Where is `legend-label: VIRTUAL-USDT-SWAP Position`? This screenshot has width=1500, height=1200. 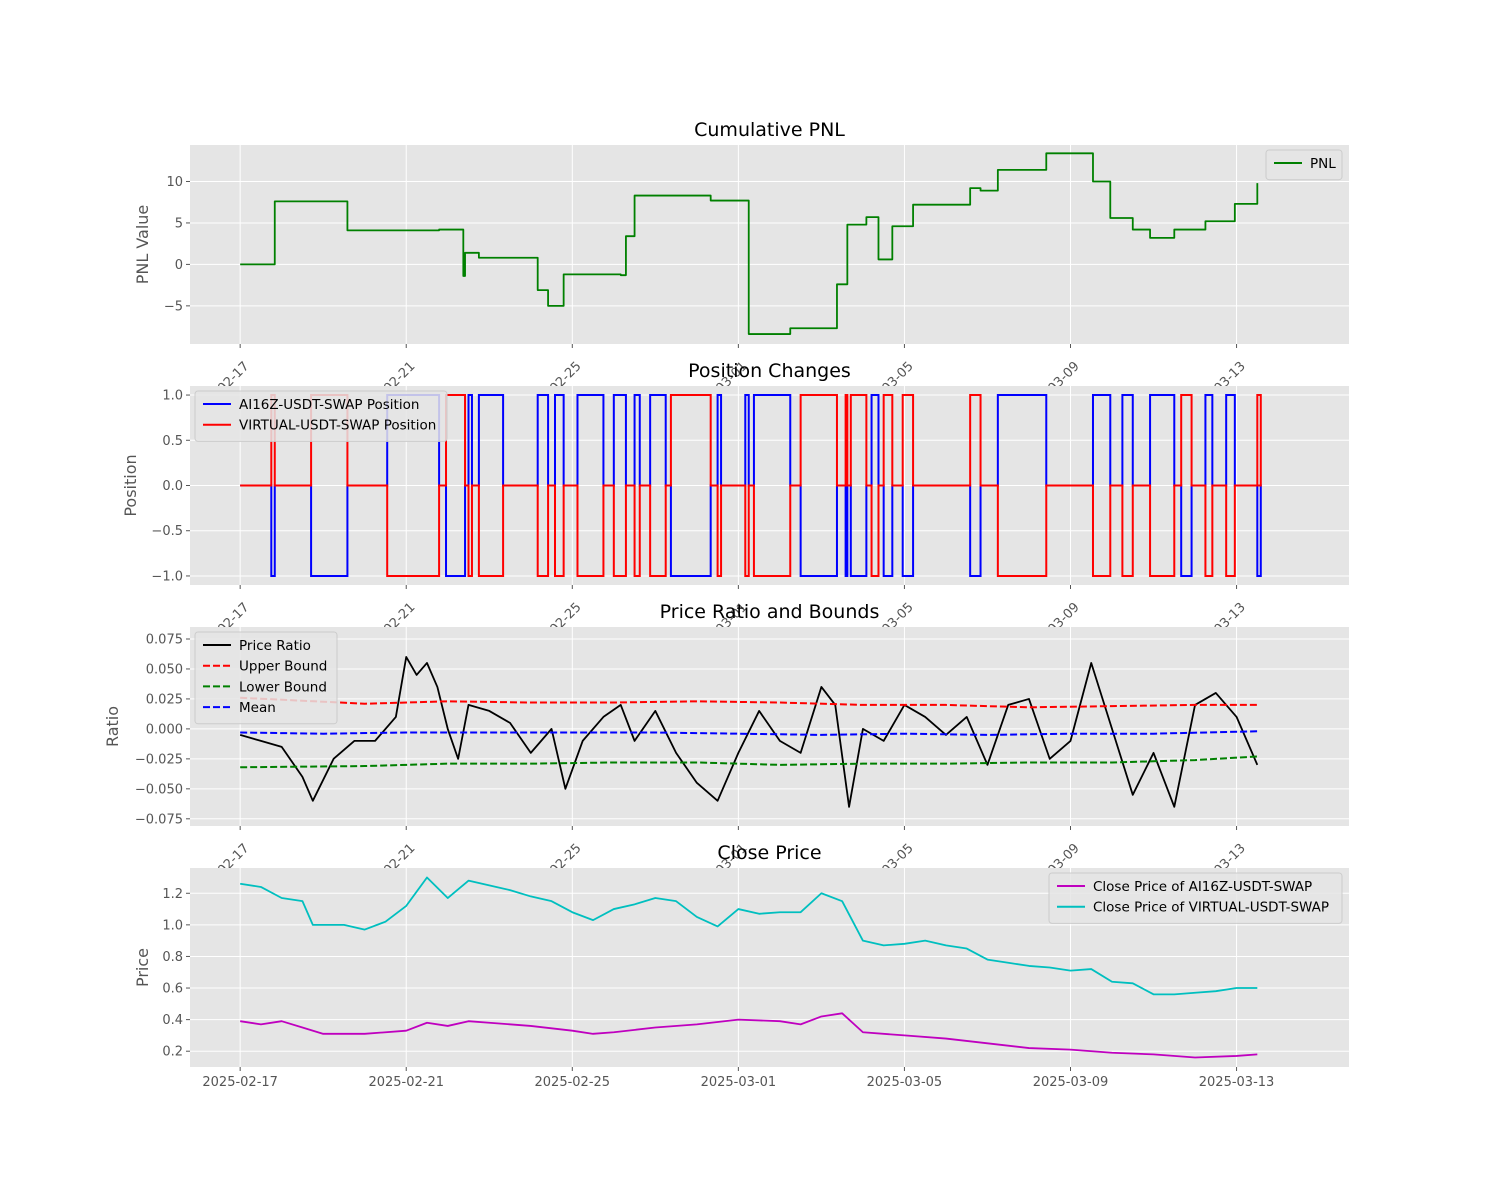 legend-label: VIRTUAL-USDT-SWAP Position is located at coordinates (337, 426).